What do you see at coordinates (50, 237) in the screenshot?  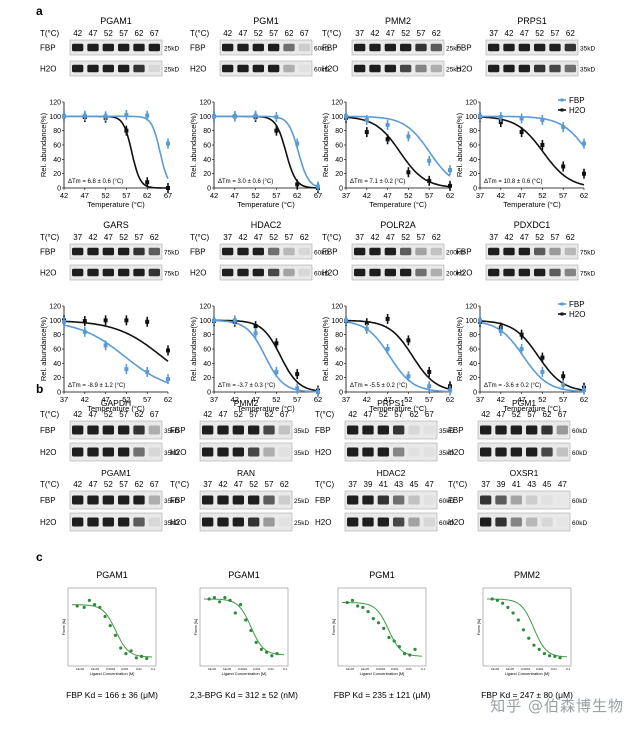 I see `blot-temp-label: T(°C)` at bounding box center [50, 237].